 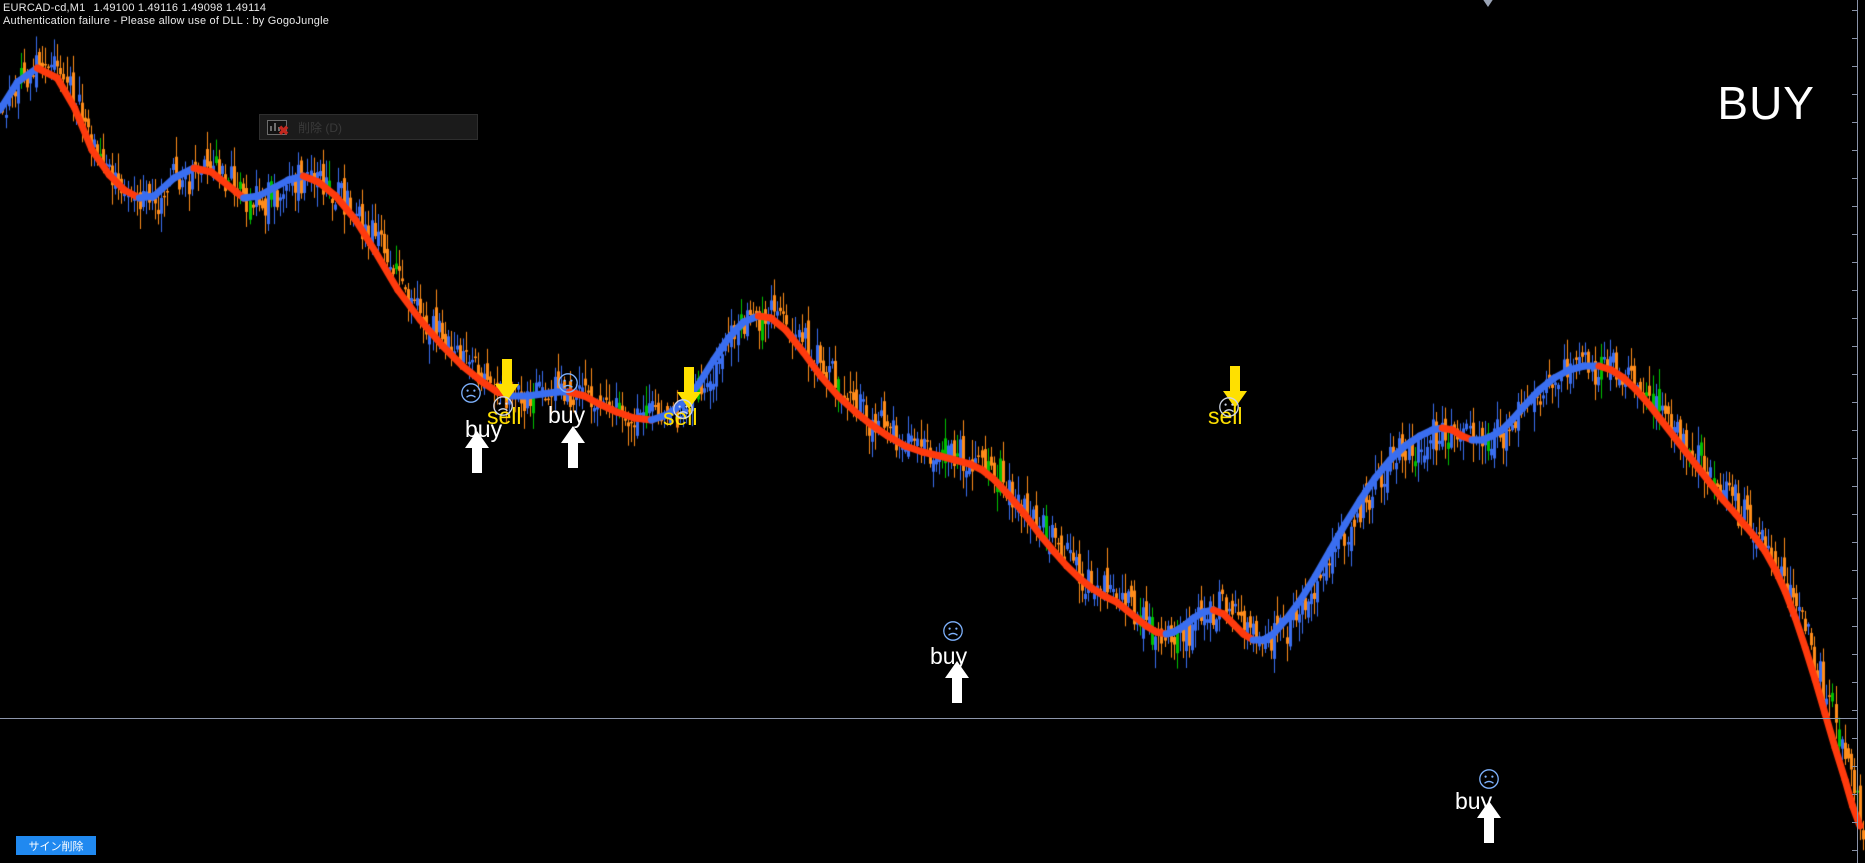 I want to click on symbol-text: EURCAD-cd,M1, so click(x=44, y=8).